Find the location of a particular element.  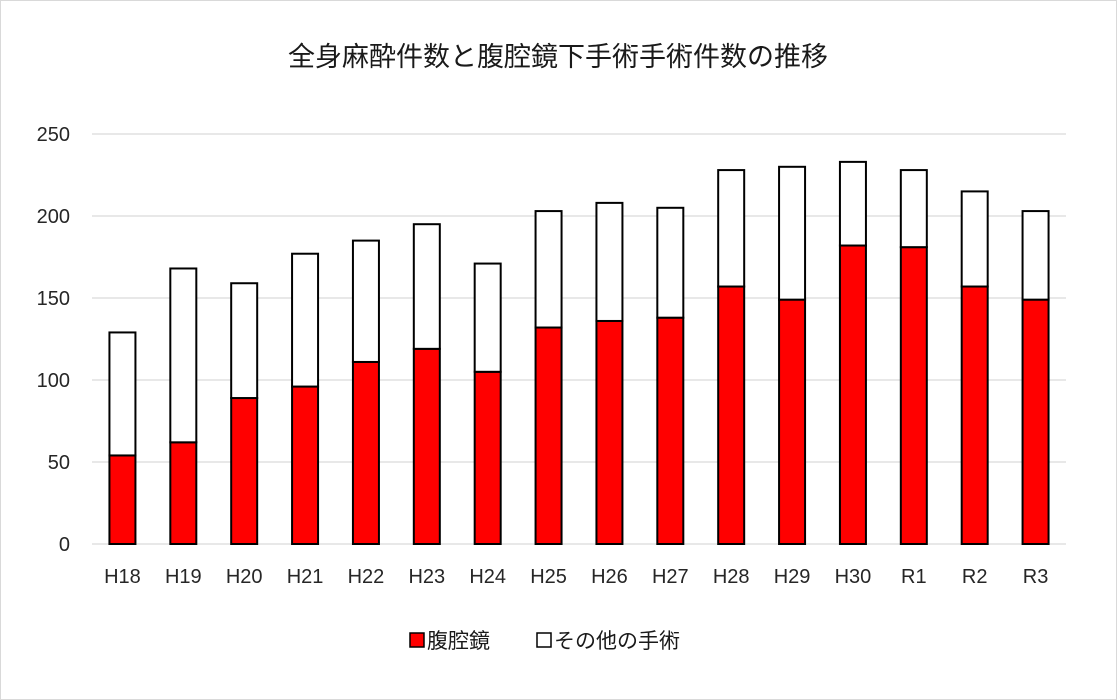

x-tick-label: H24 is located at coordinates (487, 577).